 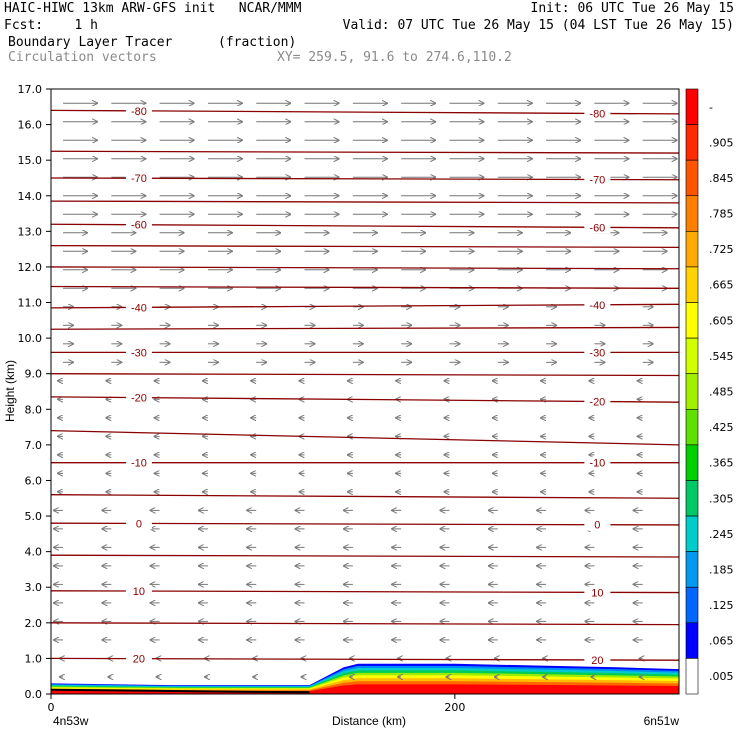 What do you see at coordinates (30, 338) in the screenshot?
I see `y-tick-label: 10.0` at bounding box center [30, 338].